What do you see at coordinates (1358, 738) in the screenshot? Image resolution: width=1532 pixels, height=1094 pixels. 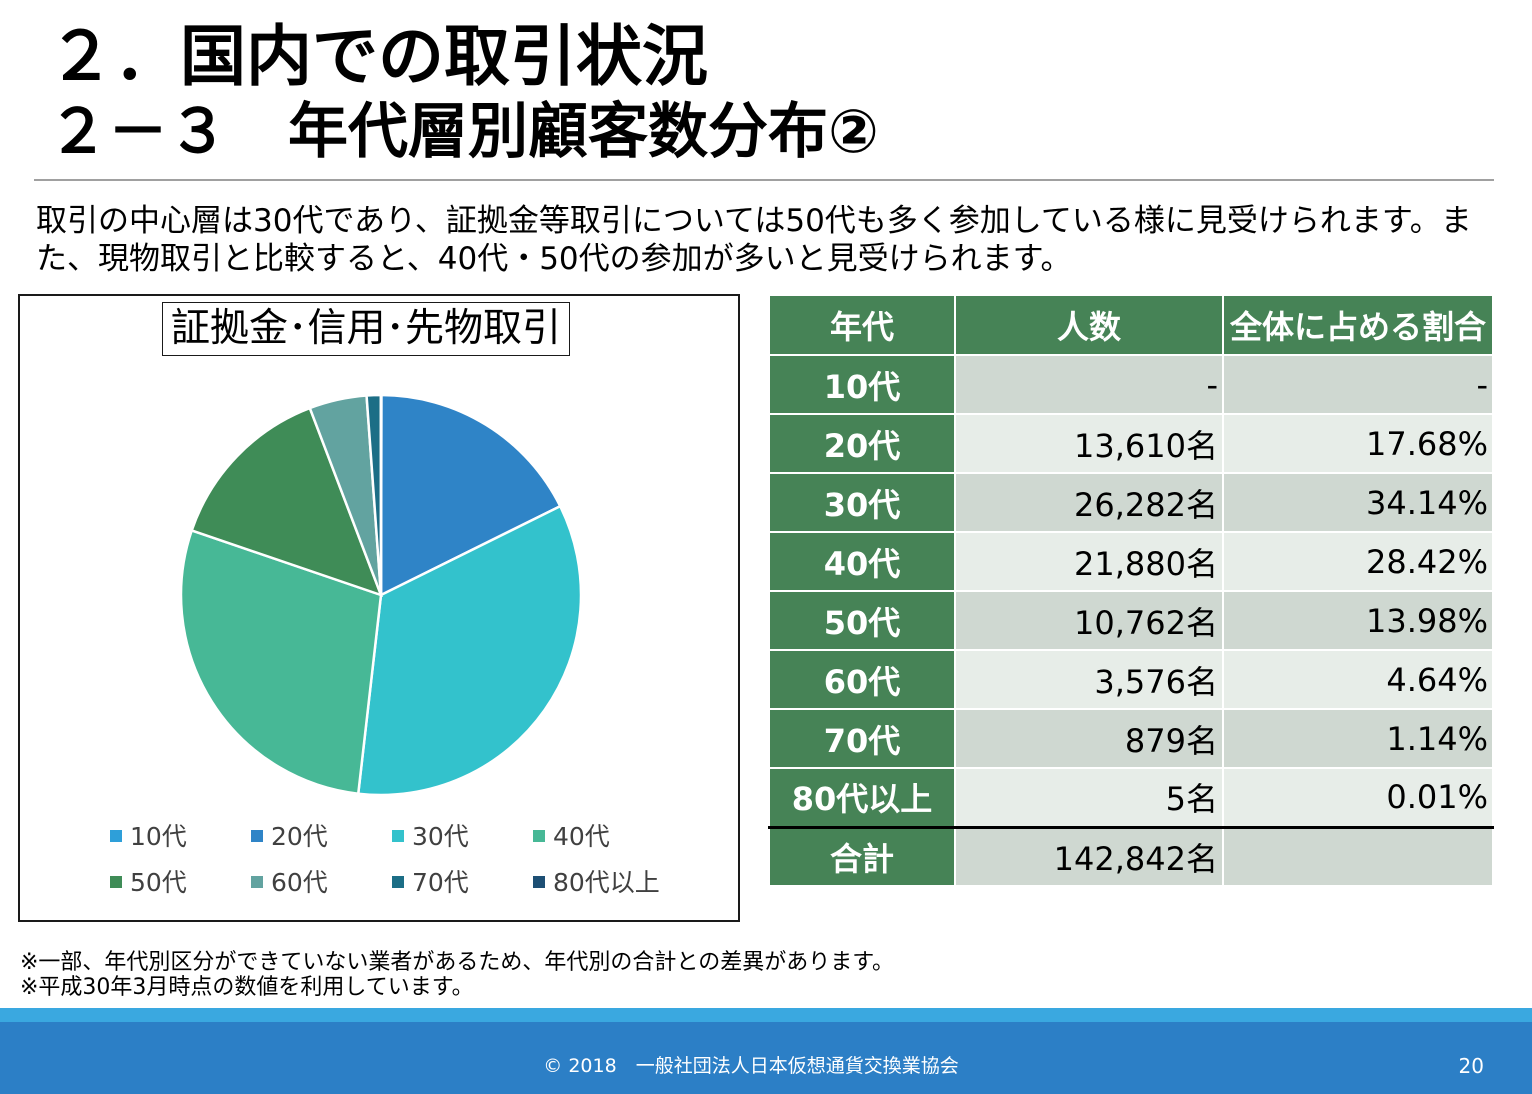 I see `row-ratio: 1.14%` at bounding box center [1358, 738].